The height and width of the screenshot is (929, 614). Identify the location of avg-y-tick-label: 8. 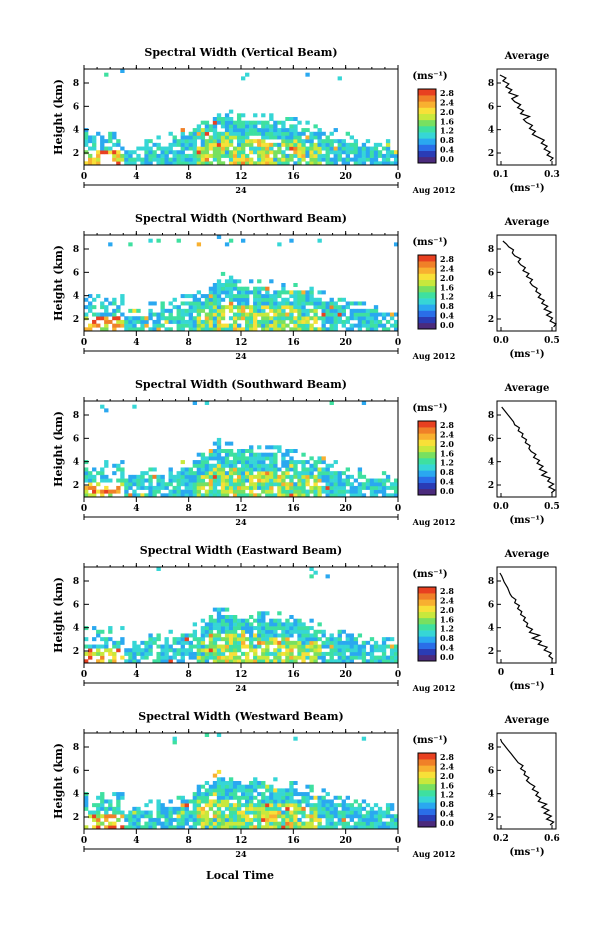
(491, 416).